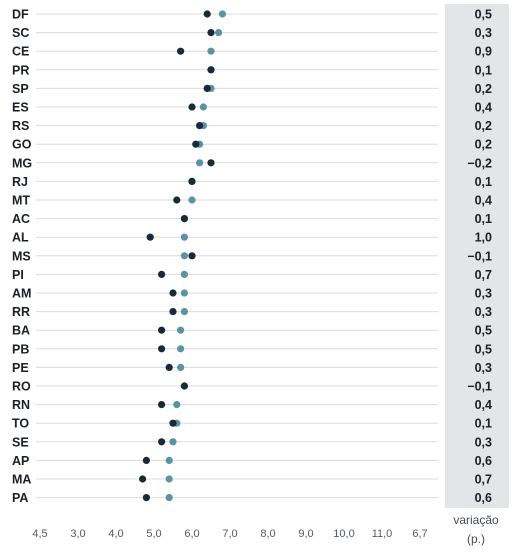 Image resolution: width=517 pixels, height=559 pixels. I want to click on x-tick-label: 4,0, so click(115, 534).